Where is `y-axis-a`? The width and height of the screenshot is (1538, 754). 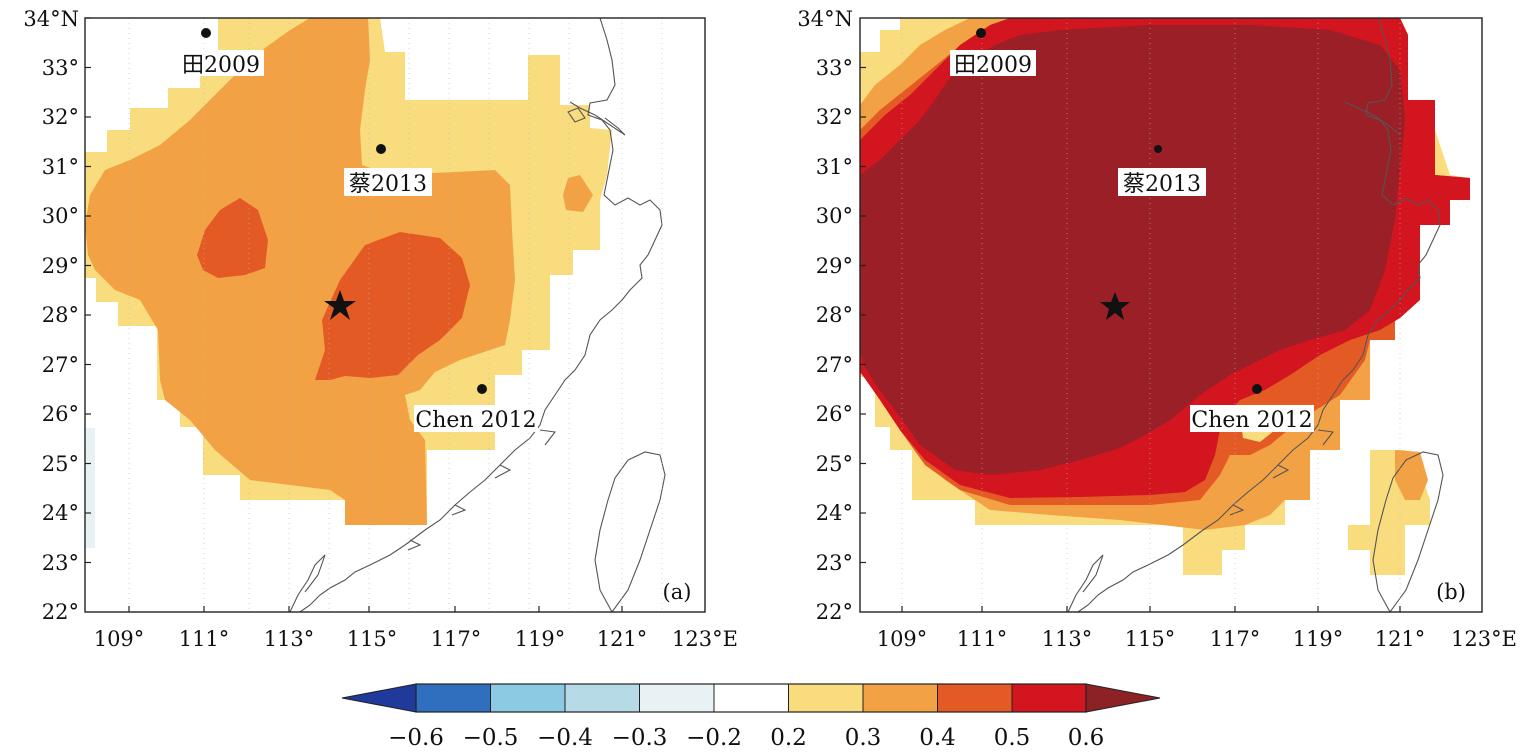 y-axis-a is located at coordinates (88, 290).